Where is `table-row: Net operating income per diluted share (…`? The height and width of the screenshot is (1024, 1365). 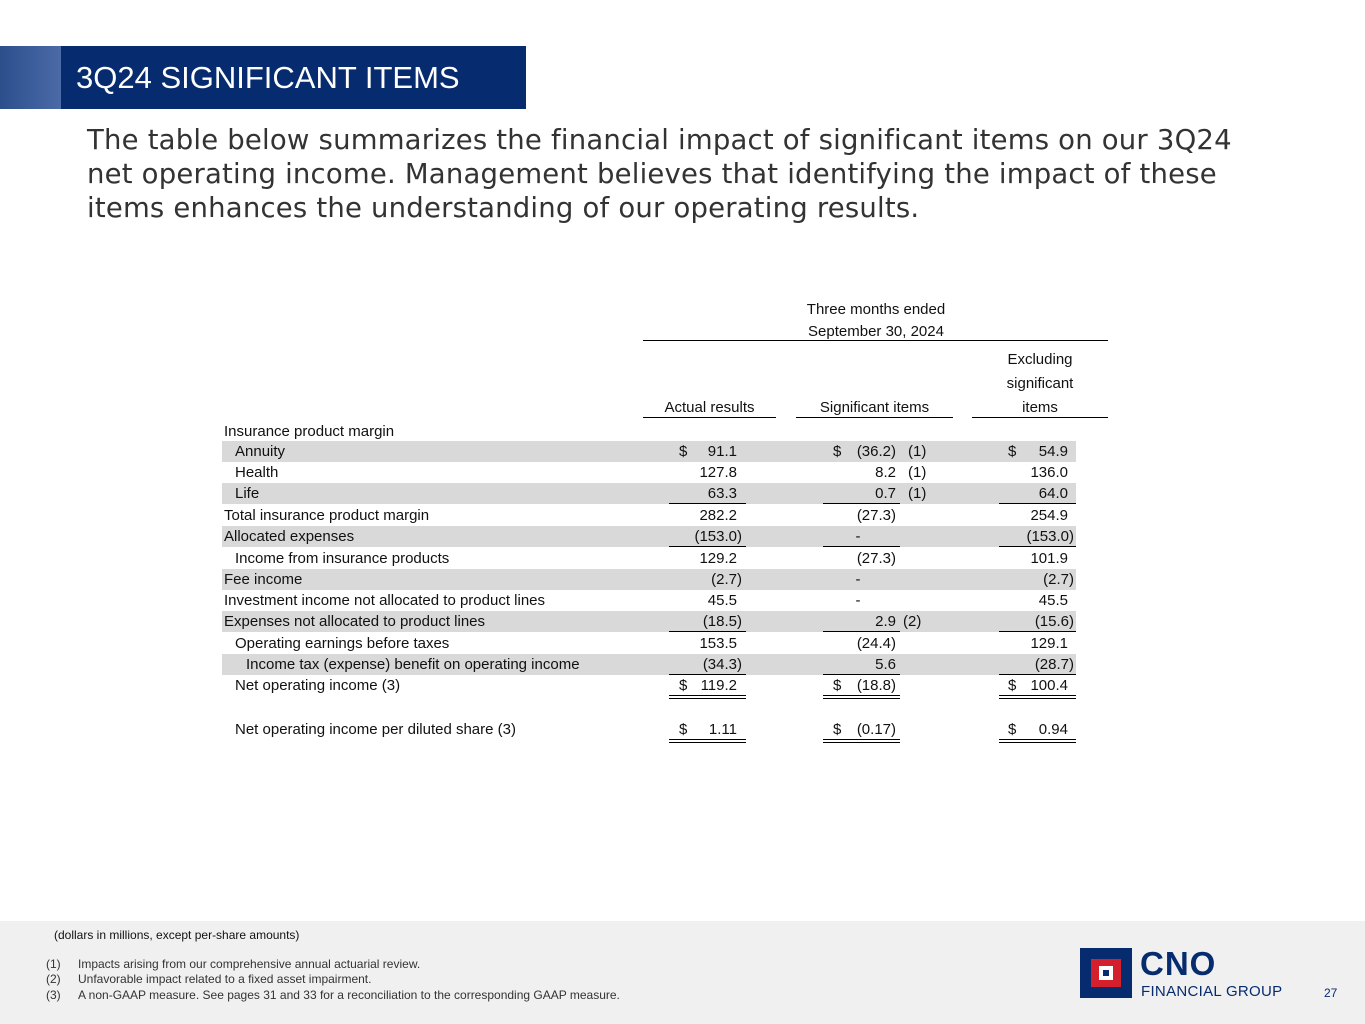 table-row: Net operating income per diluted share (… is located at coordinates (649, 729).